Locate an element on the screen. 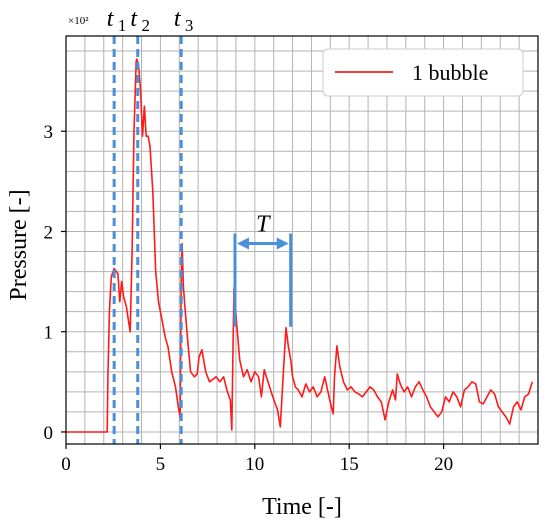  y-tick-label: 3 is located at coordinates (49, 132).